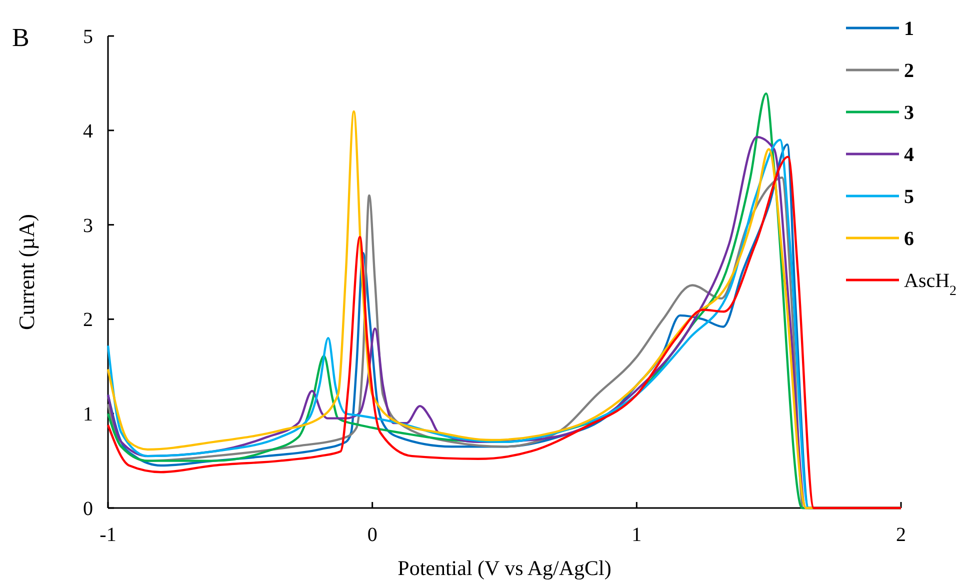 The width and height of the screenshot is (974, 586). Describe the element at coordinates (88, 225) in the screenshot. I see `y-tick-label: 3` at that location.